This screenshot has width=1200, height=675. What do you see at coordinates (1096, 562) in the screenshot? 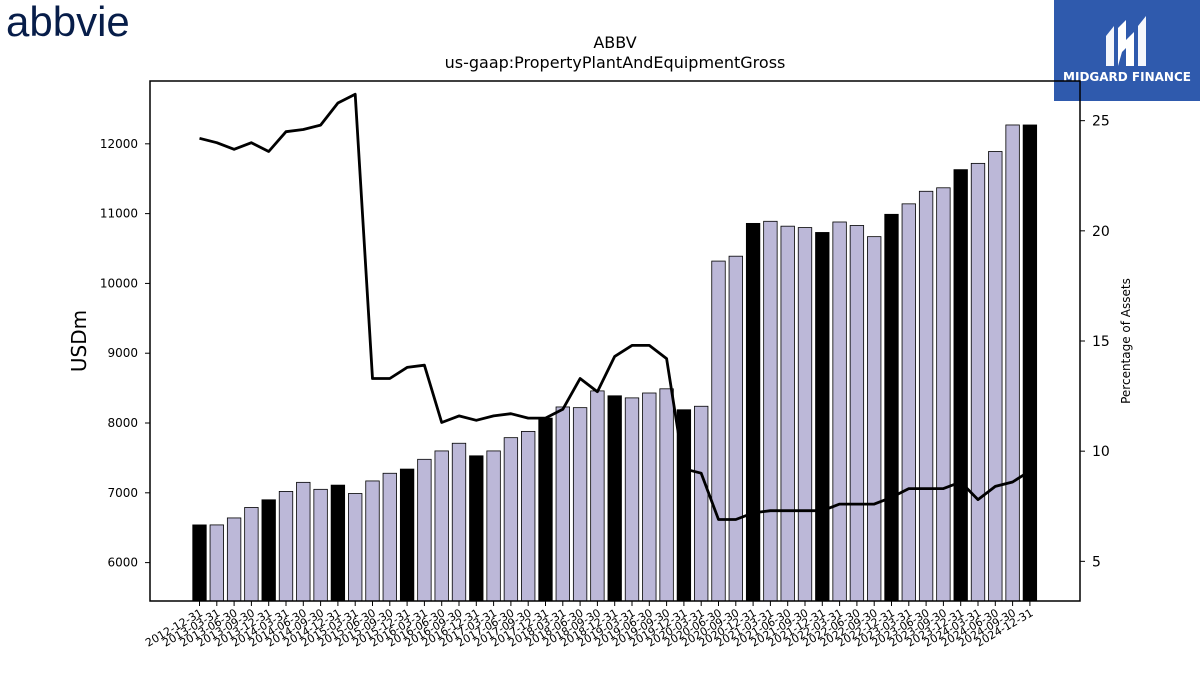
I see `y2-tick-label-5: 5` at bounding box center [1096, 562].